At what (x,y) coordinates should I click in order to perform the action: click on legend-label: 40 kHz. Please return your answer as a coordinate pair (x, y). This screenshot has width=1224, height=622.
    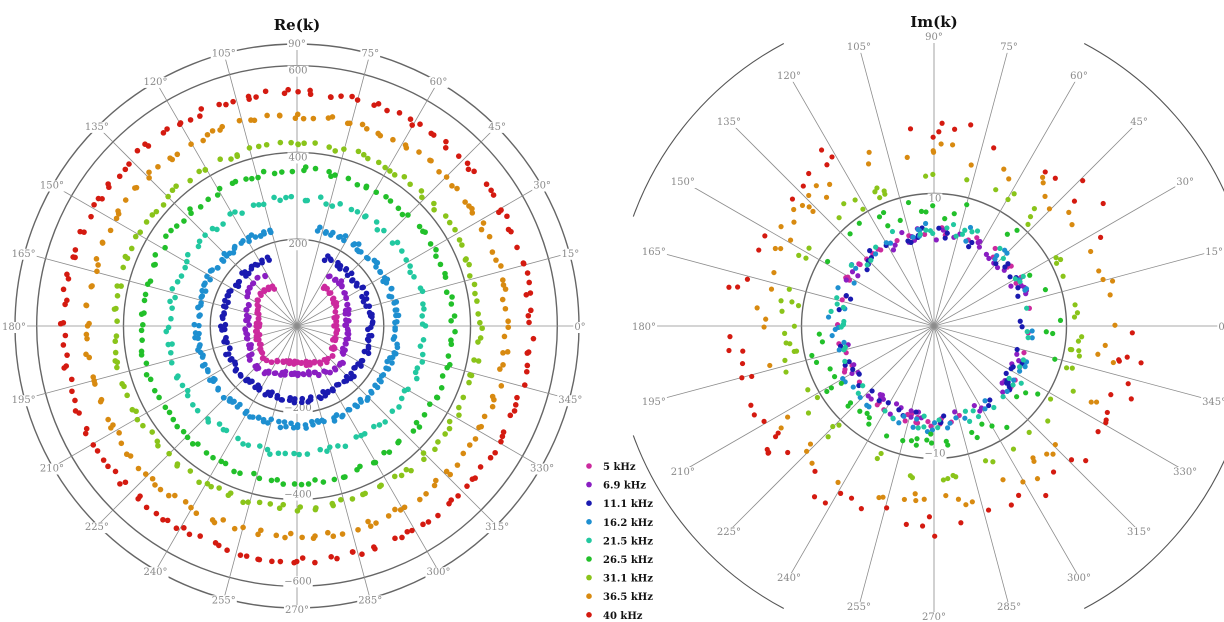
    Looking at the image, I should click on (623, 616).